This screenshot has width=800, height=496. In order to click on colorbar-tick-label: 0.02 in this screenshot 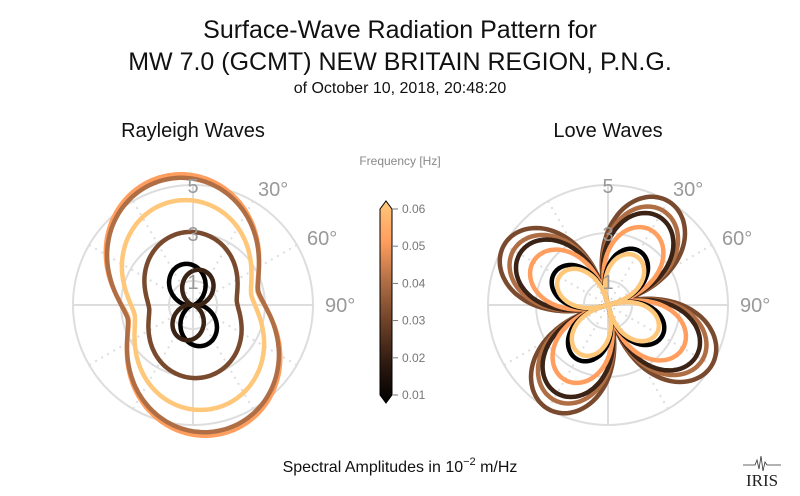, I will do `click(414, 358)`.